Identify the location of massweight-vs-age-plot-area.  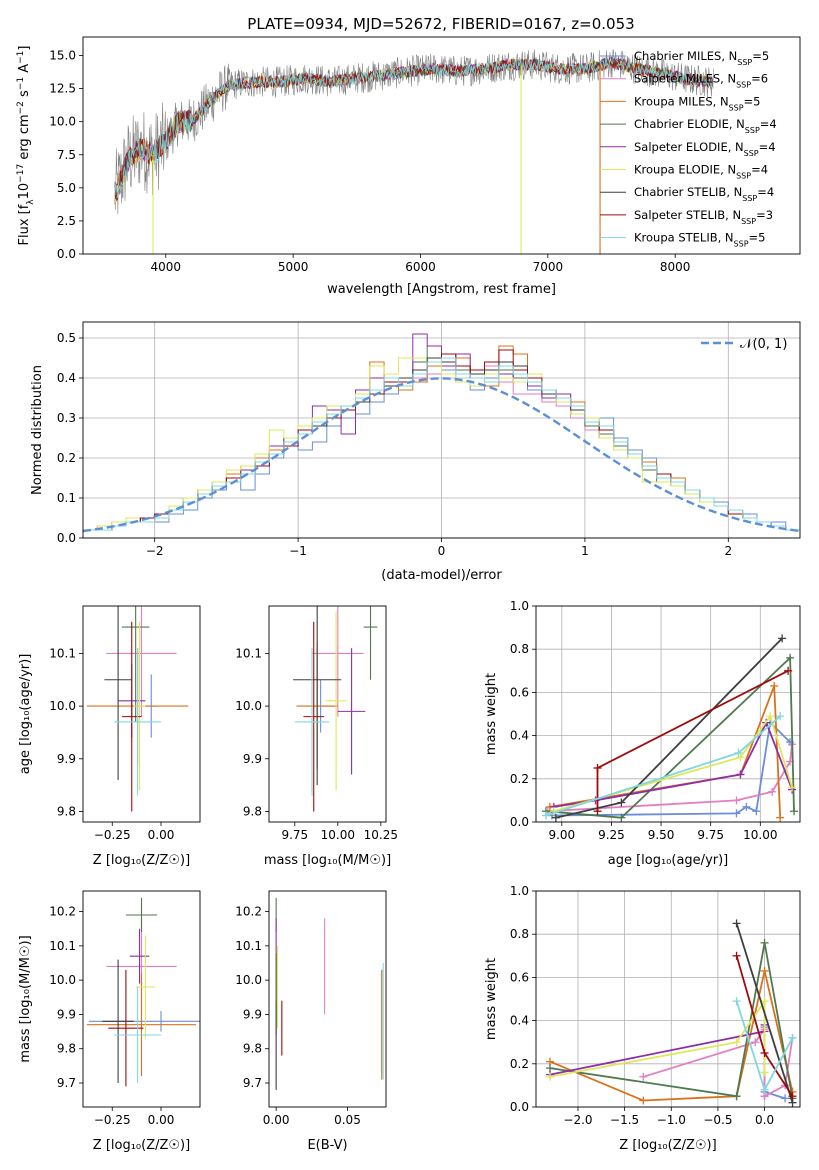
(670, 728).